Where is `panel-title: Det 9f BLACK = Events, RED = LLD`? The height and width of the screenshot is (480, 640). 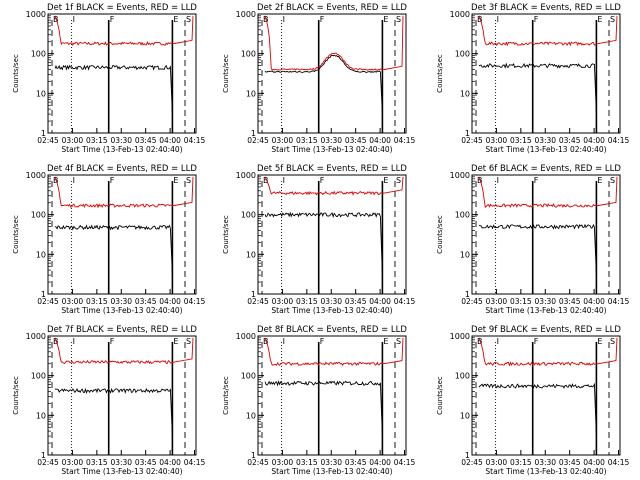
panel-title: Det 9f BLACK = Events, RED = LLD is located at coordinates (546, 330).